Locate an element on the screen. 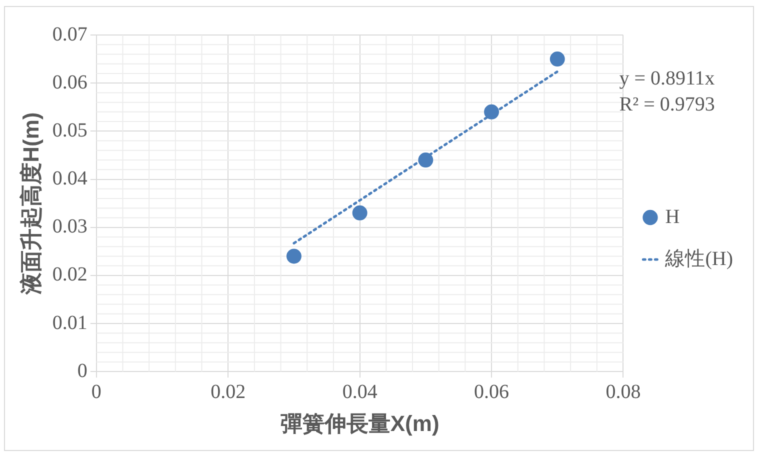 This screenshot has width=758, height=457. annotation: y = 0.8911x is located at coordinates (667, 78).